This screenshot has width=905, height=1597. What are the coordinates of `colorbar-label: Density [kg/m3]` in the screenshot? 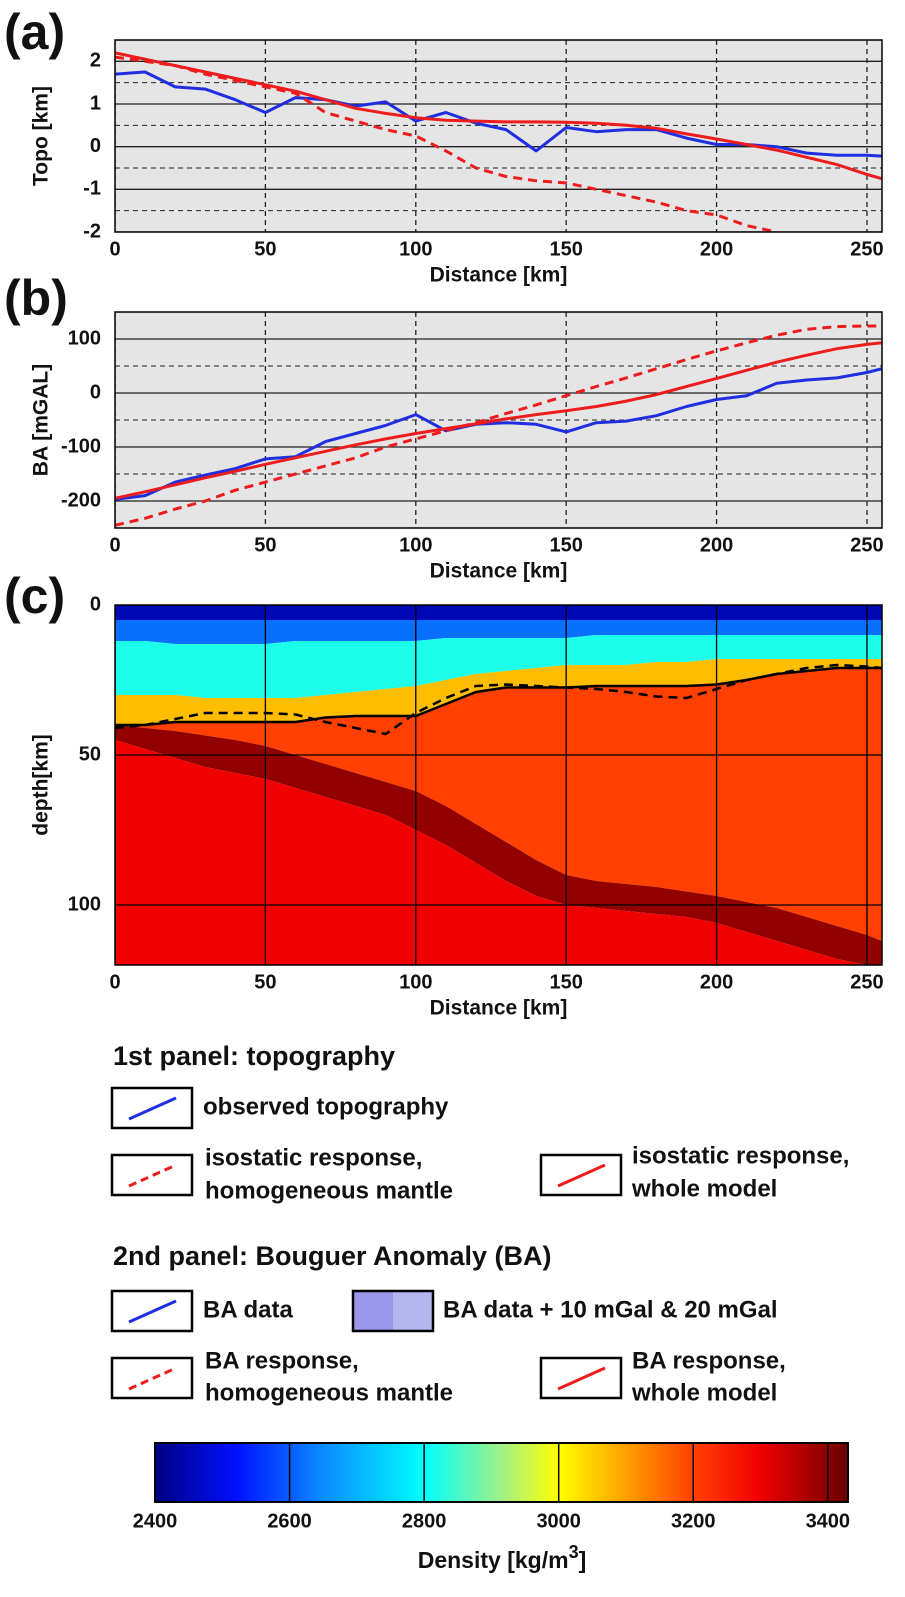 It's located at (502, 1557).